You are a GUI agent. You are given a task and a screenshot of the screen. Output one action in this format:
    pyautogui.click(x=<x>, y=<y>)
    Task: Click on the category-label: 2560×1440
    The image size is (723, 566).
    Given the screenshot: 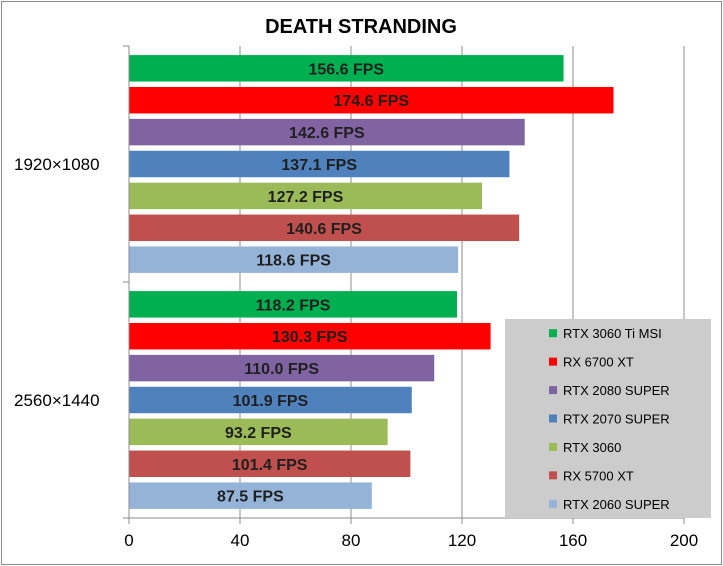 What is the action you would take?
    pyautogui.click(x=57, y=400)
    